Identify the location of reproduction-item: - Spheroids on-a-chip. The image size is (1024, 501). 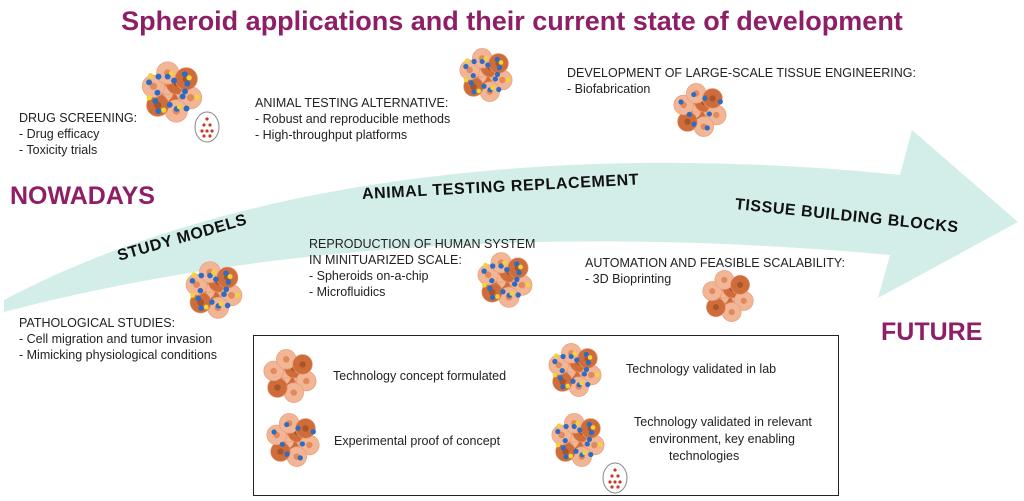
(369, 276).